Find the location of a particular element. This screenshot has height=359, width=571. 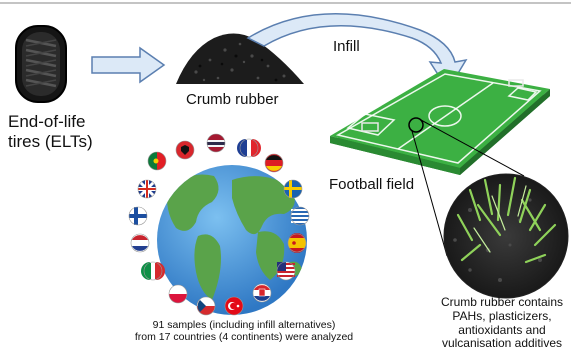

flag-czech-icon is located at coordinates (206, 306).